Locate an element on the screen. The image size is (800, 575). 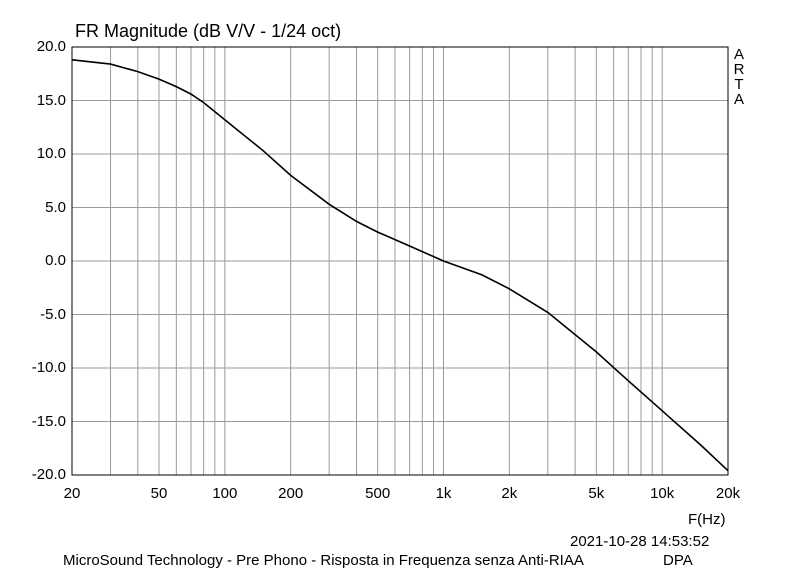
y-tick-label: -10.0 is located at coordinates (48, 367).